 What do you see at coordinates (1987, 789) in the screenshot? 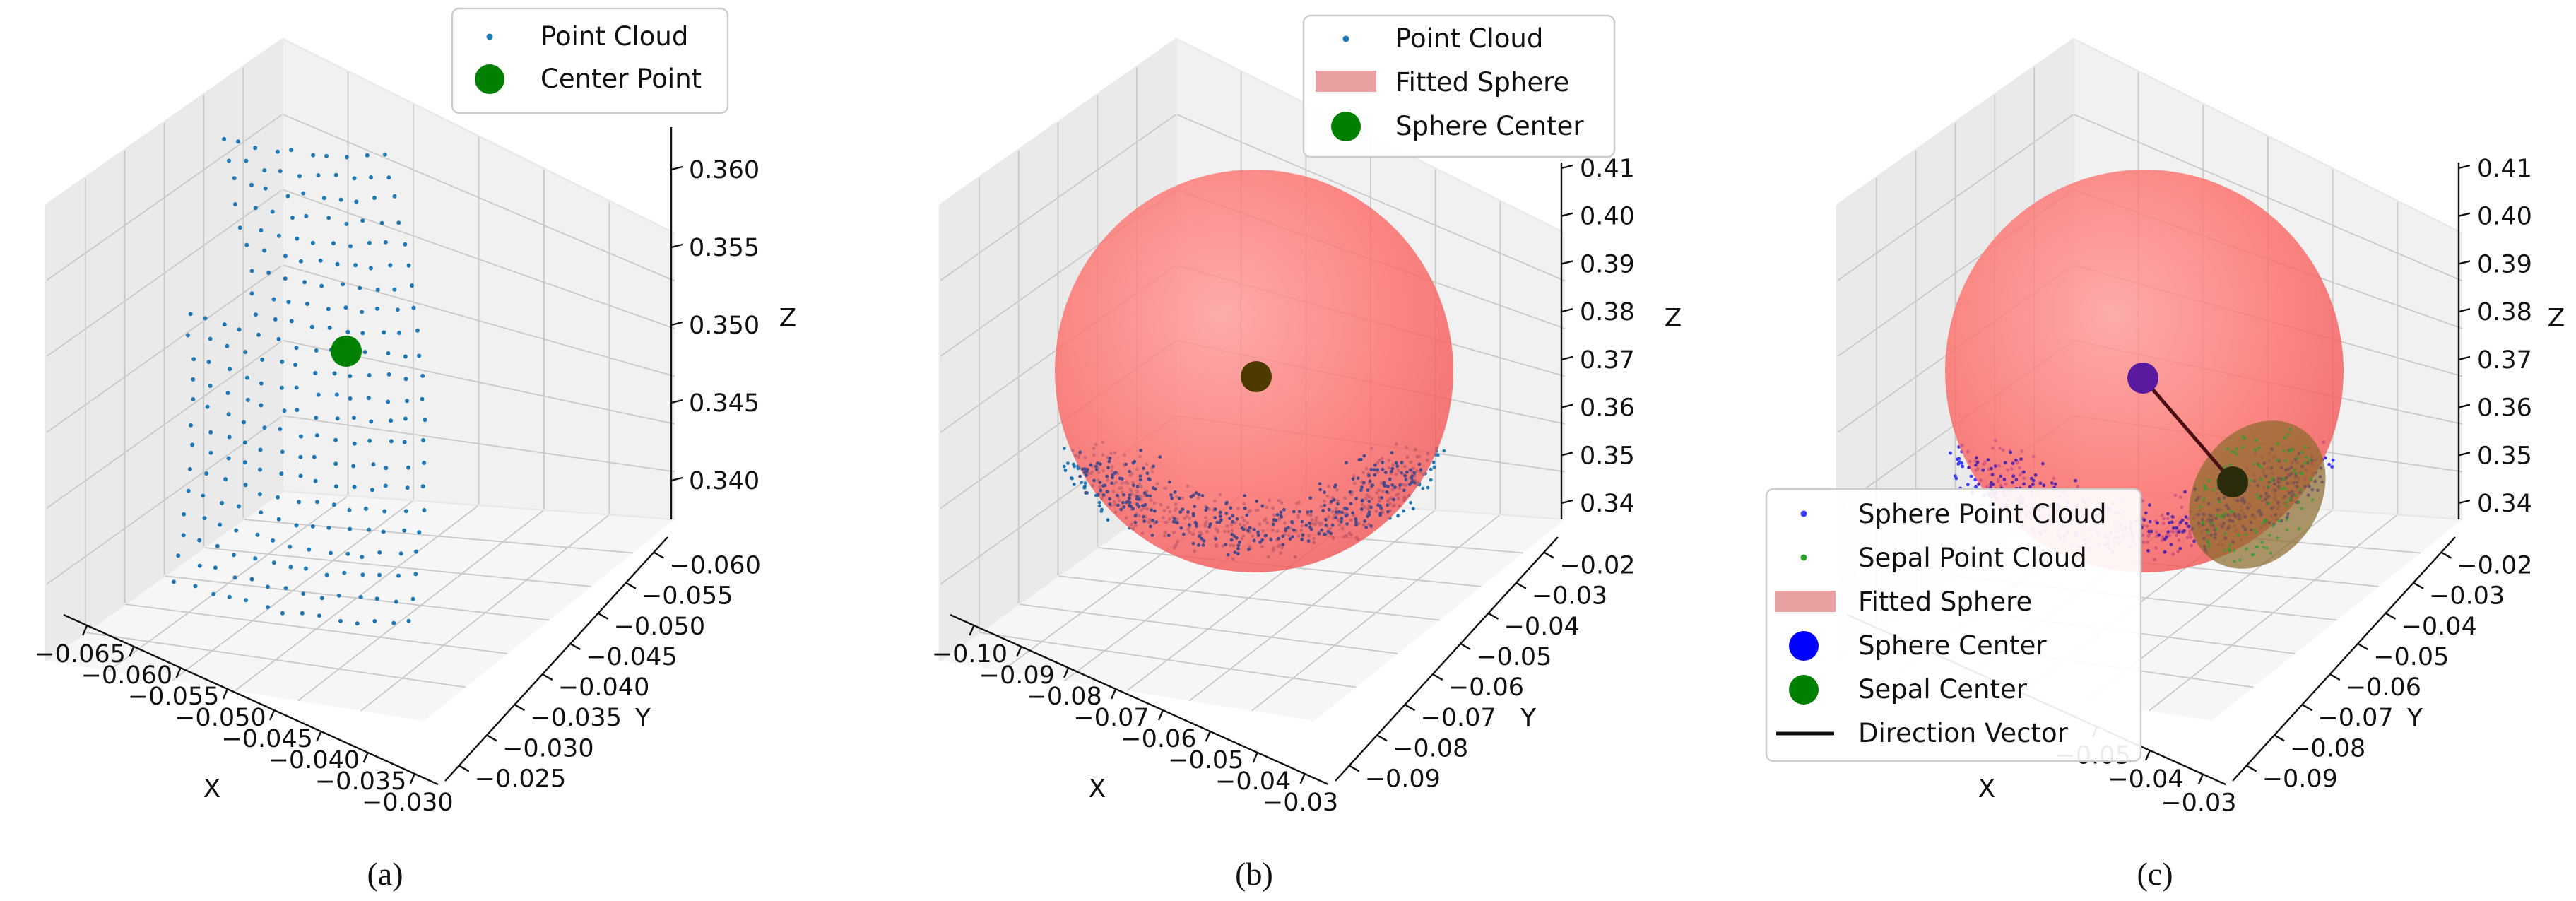
I see `x-axis-label-c: X` at bounding box center [1987, 789].